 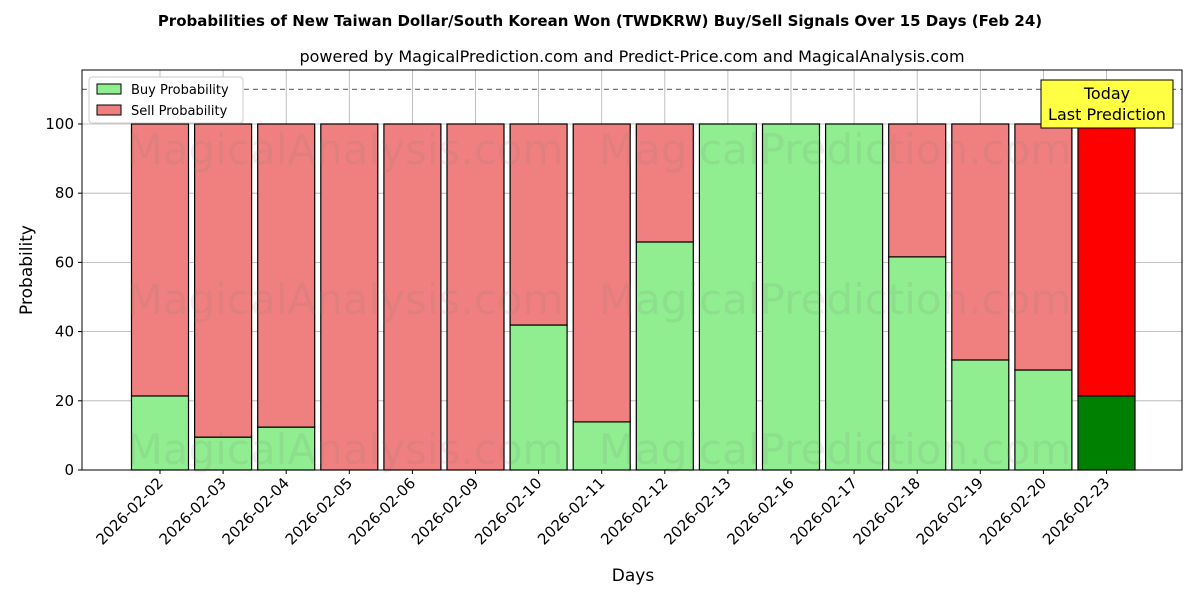 What do you see at coordinates (109, 110) in the screenshot?
I see `legend-sell-swatch` at bounding box center [109, 110].